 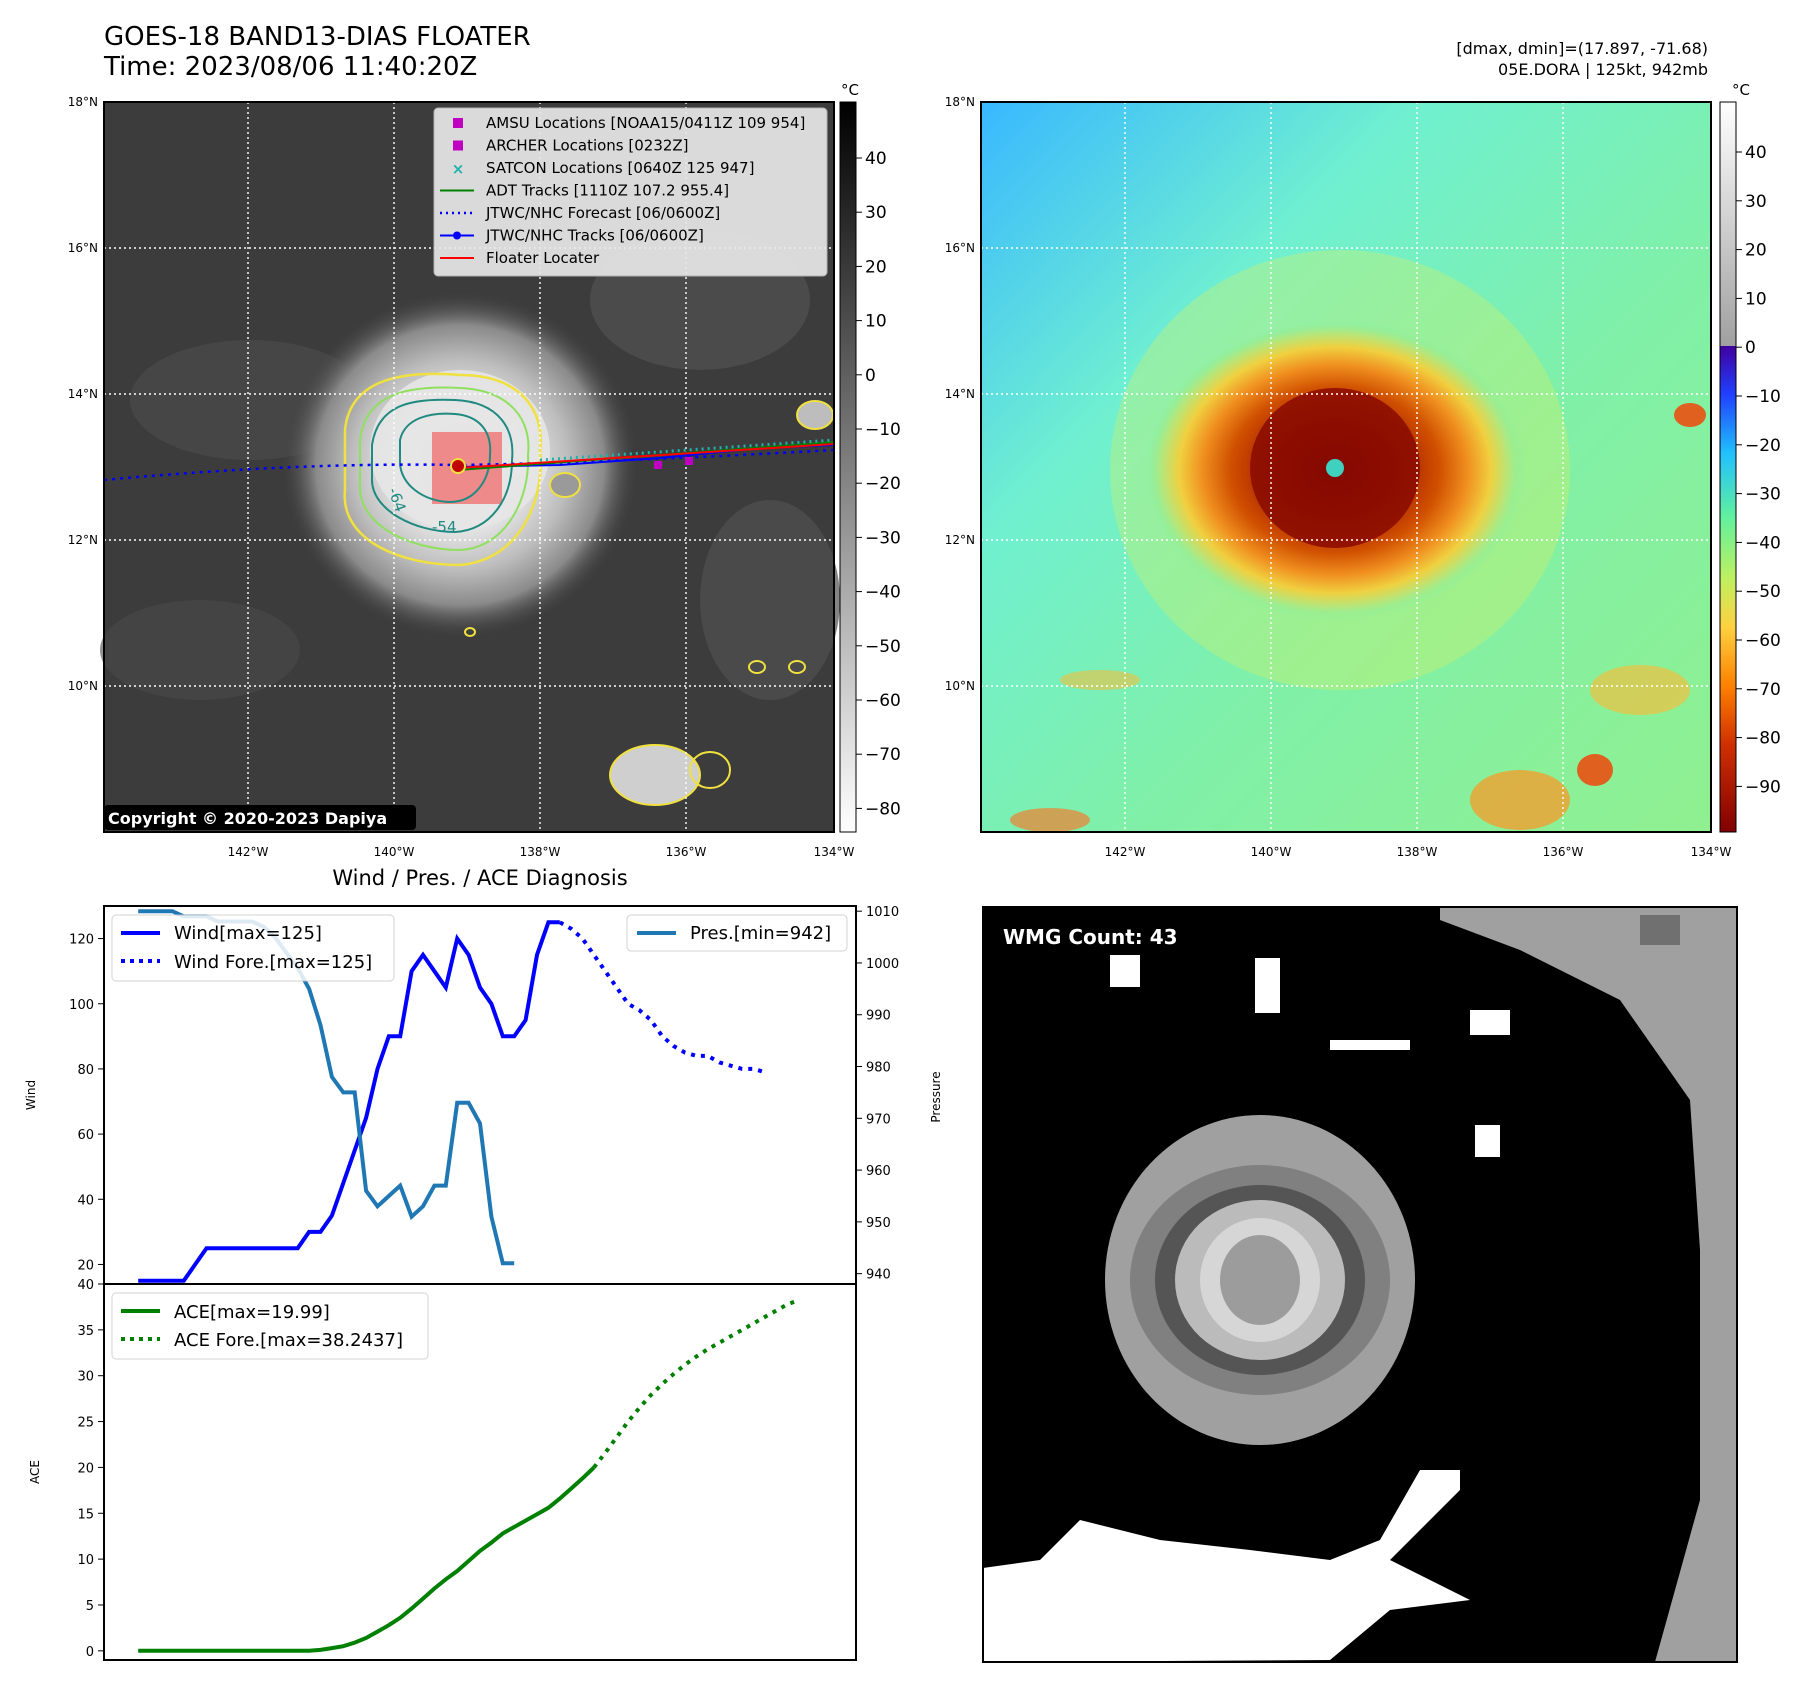 What do you see at coordinates (1090, 937) in the screenshot?
I see `wmg-count-label: WMG Count: 43` at bounding box center [1090, 937].